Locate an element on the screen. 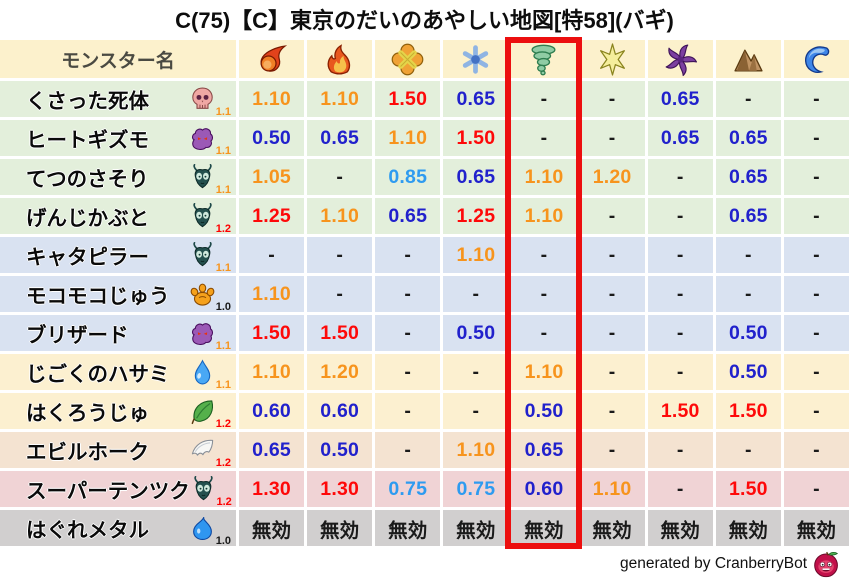 The image size is (849, 583). value-cell: 1.05 is located at coordinates (272, 177).